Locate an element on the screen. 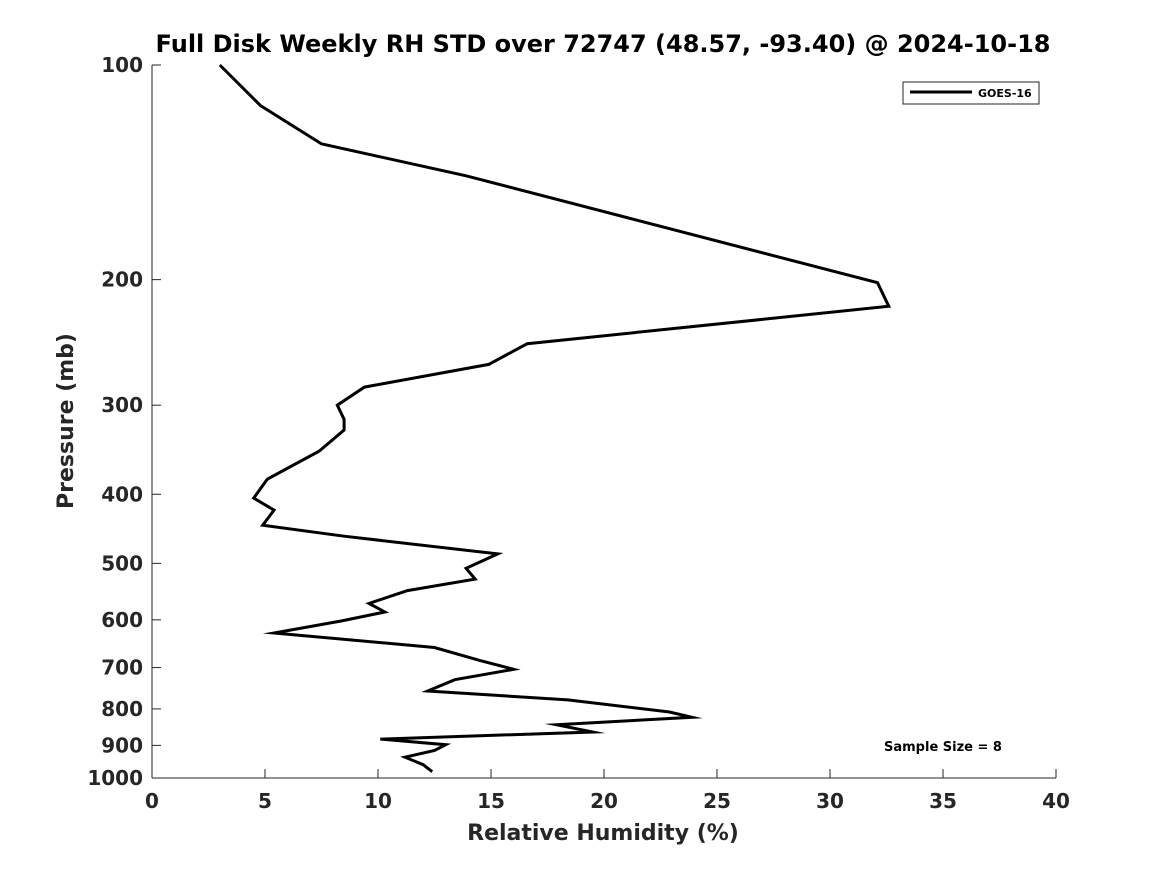 This screenshot has width=1167, height=875. legend-label-goes-16: GOES-16 is located at coordinates (1005, 93).